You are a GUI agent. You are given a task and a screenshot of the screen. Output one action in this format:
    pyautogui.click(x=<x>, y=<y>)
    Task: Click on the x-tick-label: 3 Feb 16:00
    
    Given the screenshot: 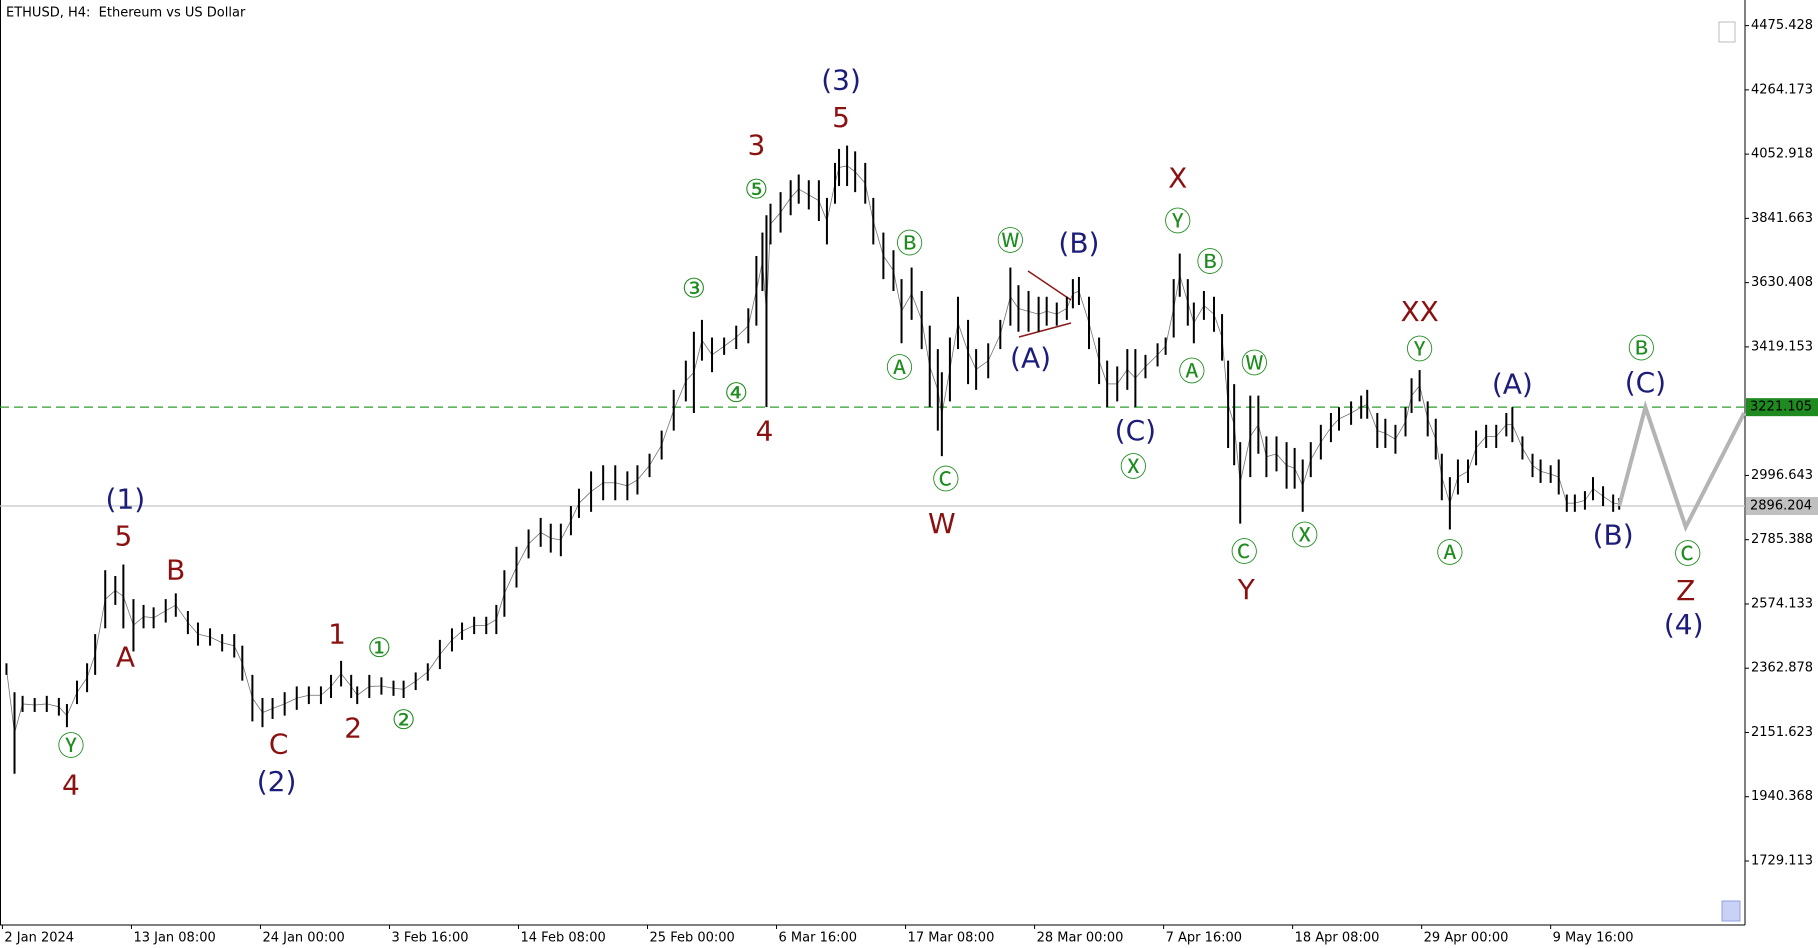 What is the action you would take?
    pyautogui.click(x=429, y=938)
    